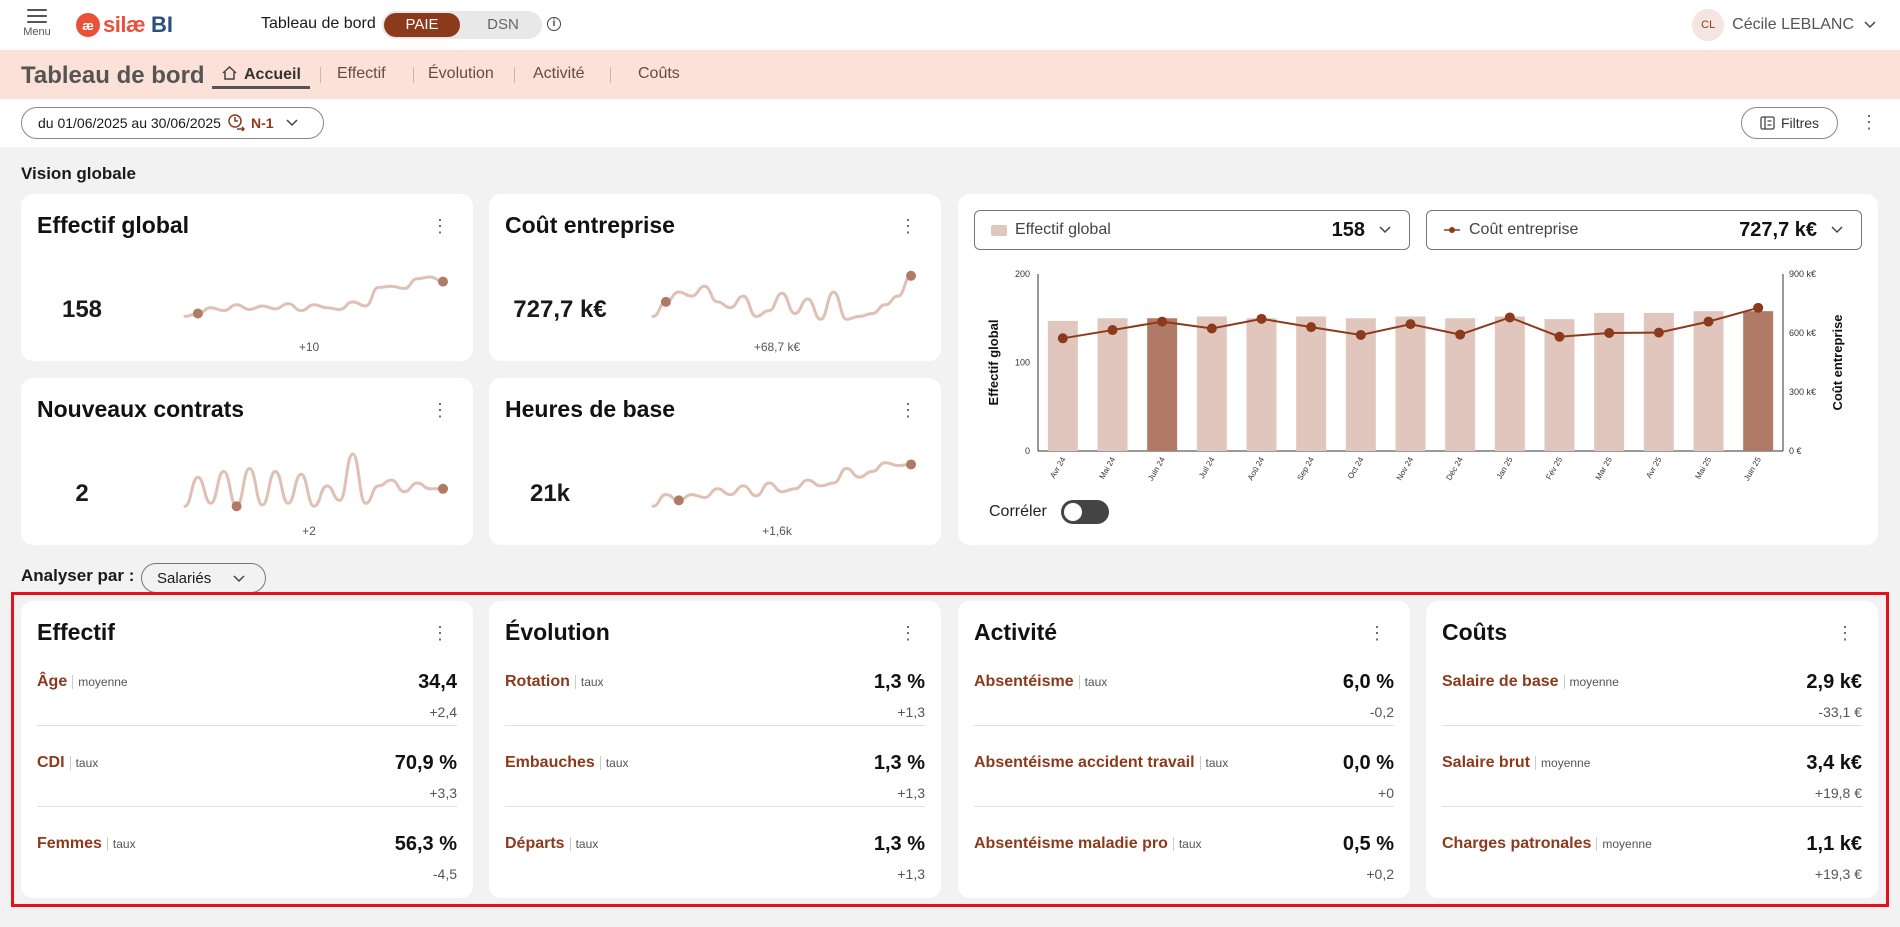 The image size is (1900, 927). I want to click on divider, so click(715, 806).